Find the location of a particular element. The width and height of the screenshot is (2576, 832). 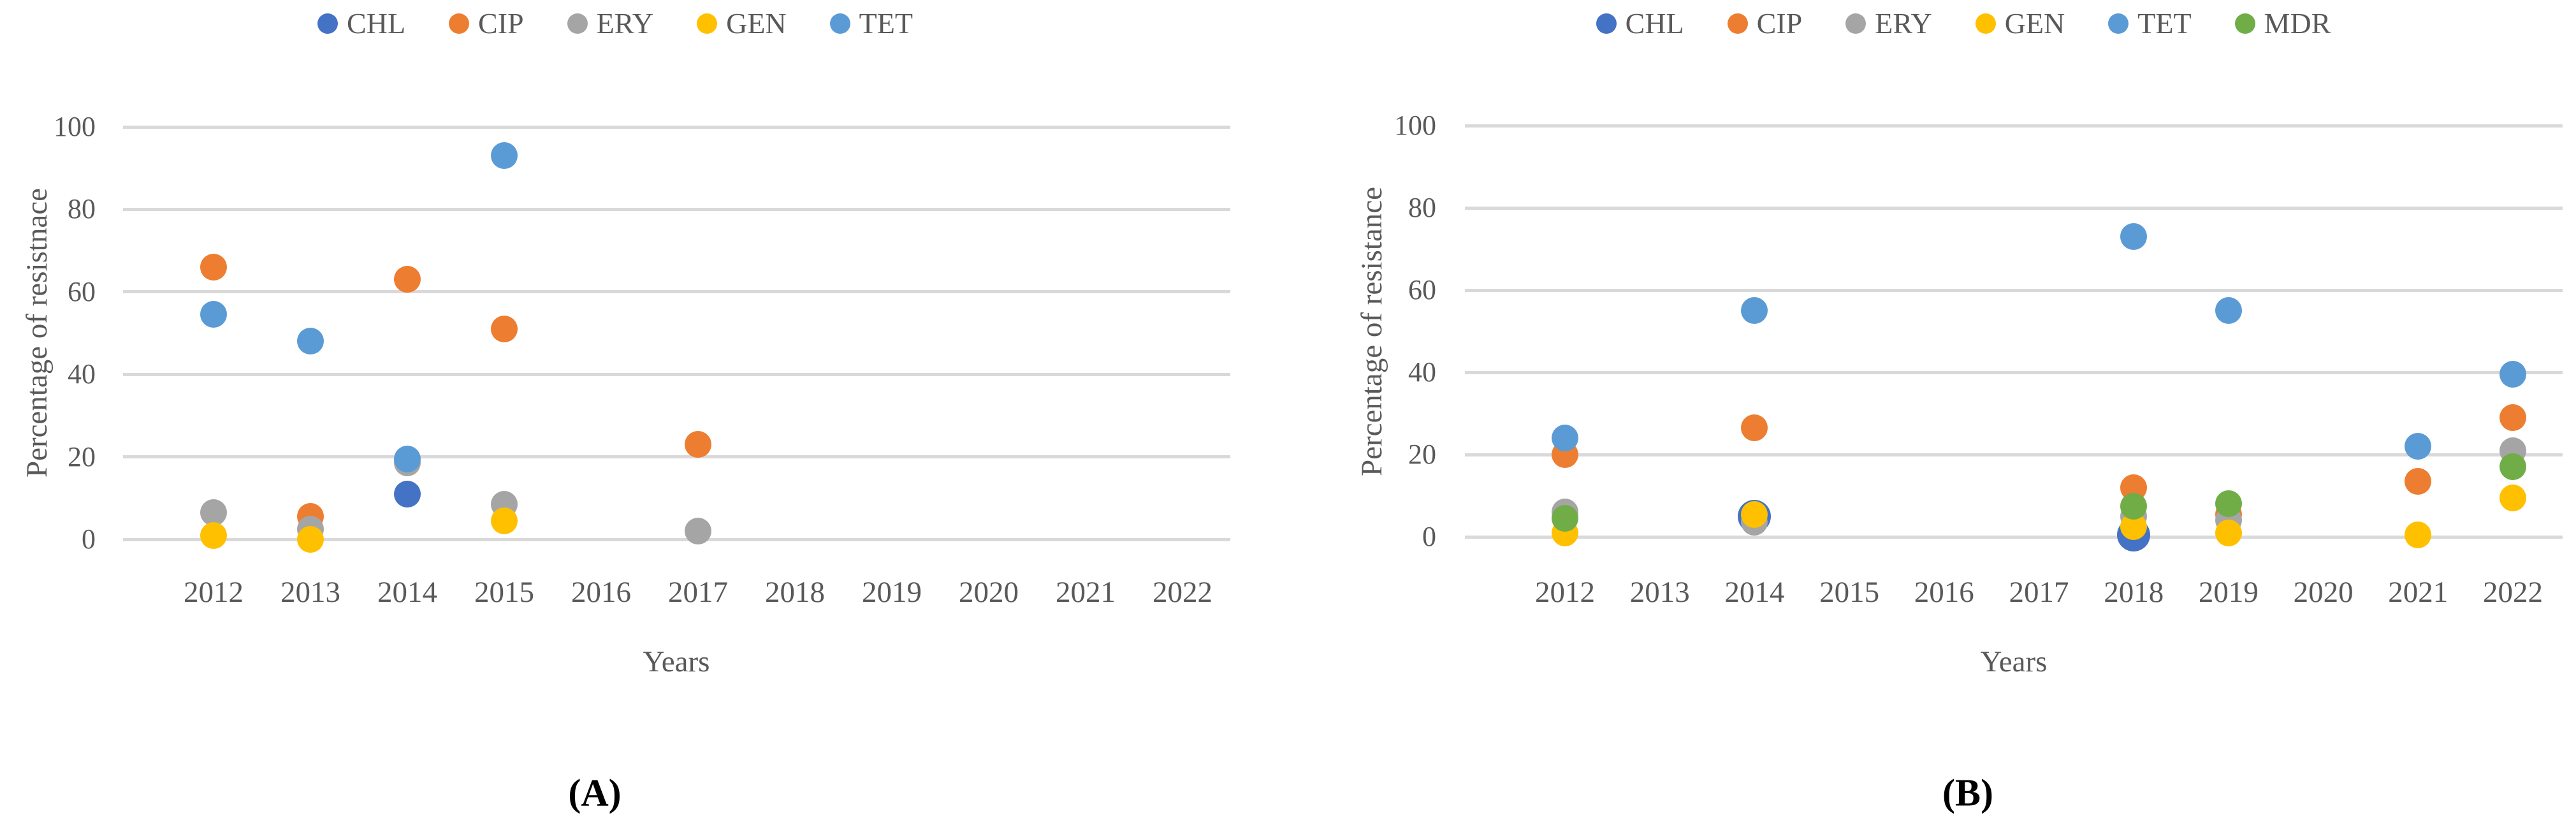

legend-item-MDR: MDR is located at coordinates (2282, 23).